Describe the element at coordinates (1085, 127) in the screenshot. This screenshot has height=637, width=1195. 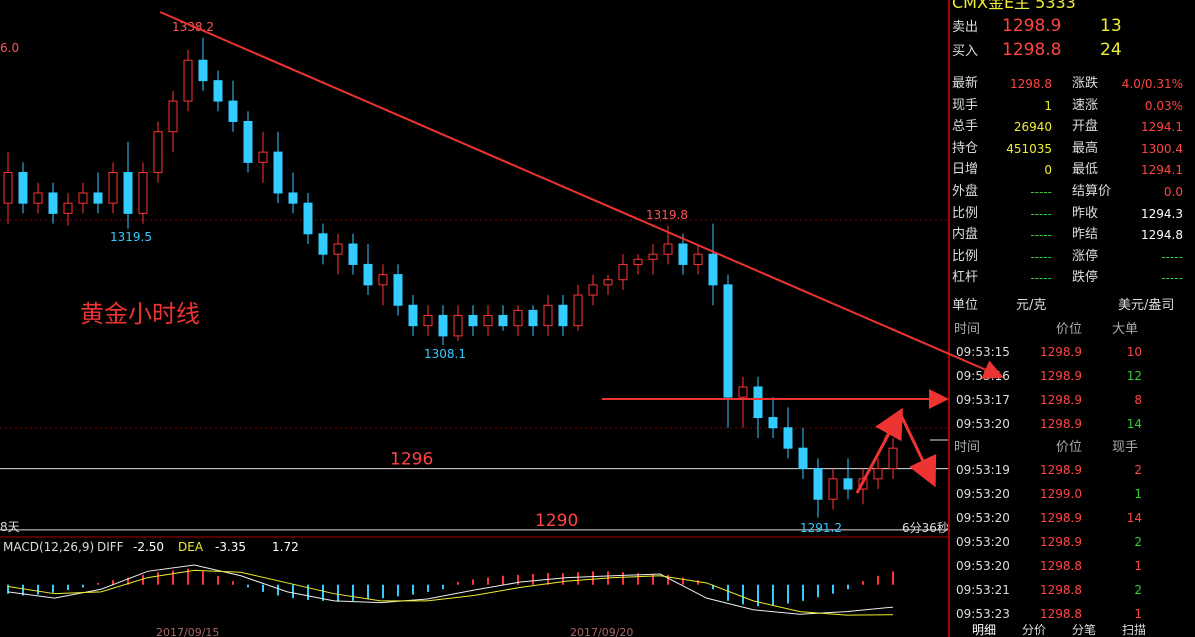
I see `stat-label: 开盘` at that location.